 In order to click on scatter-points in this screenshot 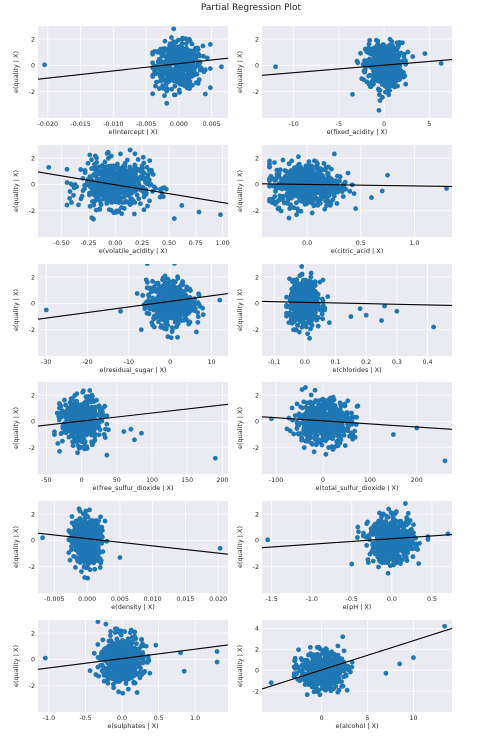, I will do `click(133, 302)`.